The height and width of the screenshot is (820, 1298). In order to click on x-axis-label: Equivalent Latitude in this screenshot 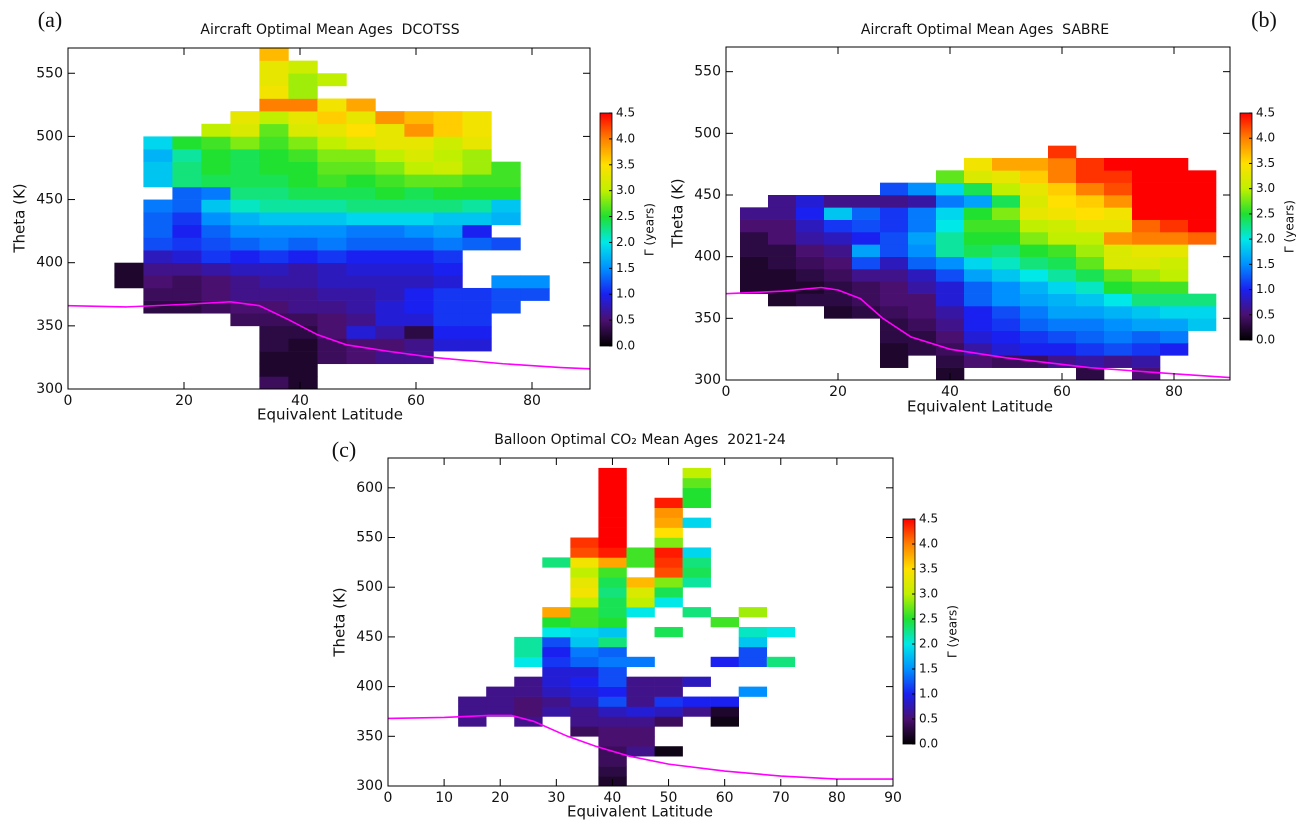, I will do `click(330, 415)`.